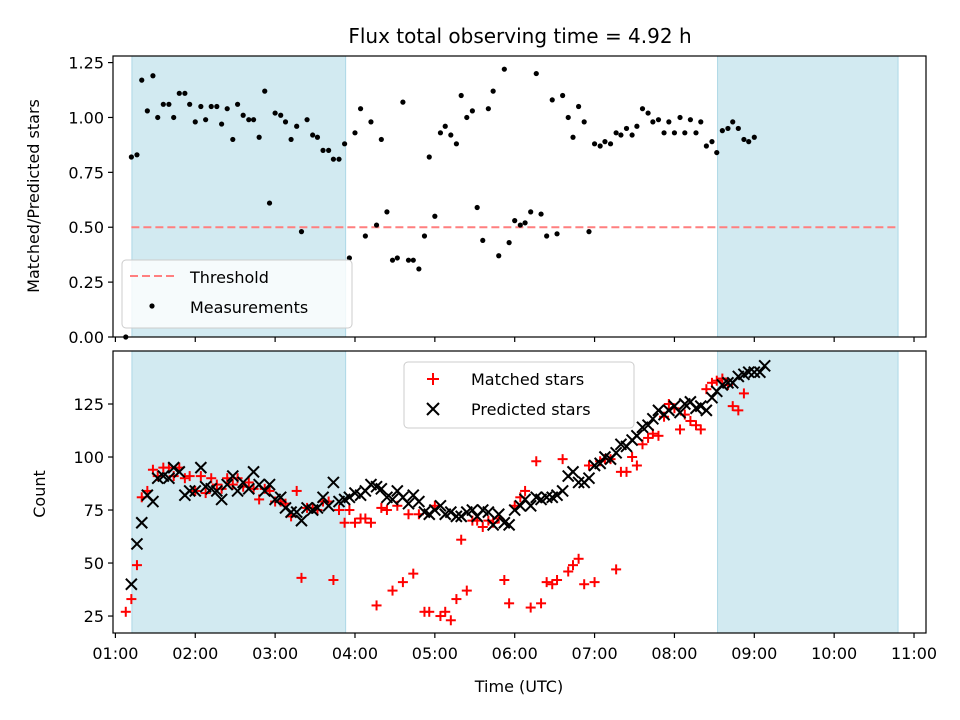  What do you see at coordinates (115, 653) in the screenshot?
I see `x-tick-label: 01:00` at bounding box center [115, 653].